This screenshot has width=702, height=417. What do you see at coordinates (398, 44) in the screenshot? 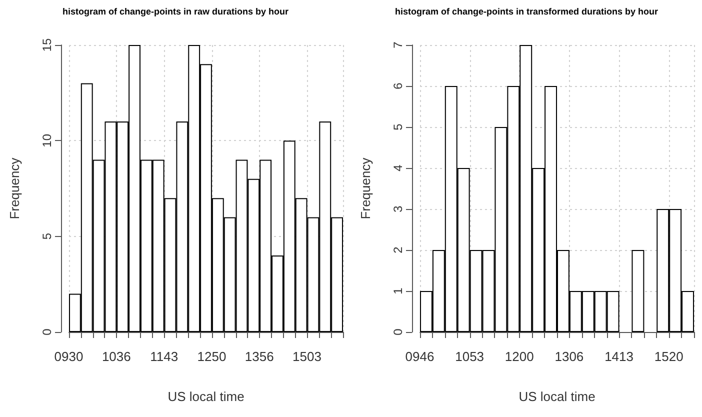
I see `y-tick-label: 7` at bounding box center [398, 44].